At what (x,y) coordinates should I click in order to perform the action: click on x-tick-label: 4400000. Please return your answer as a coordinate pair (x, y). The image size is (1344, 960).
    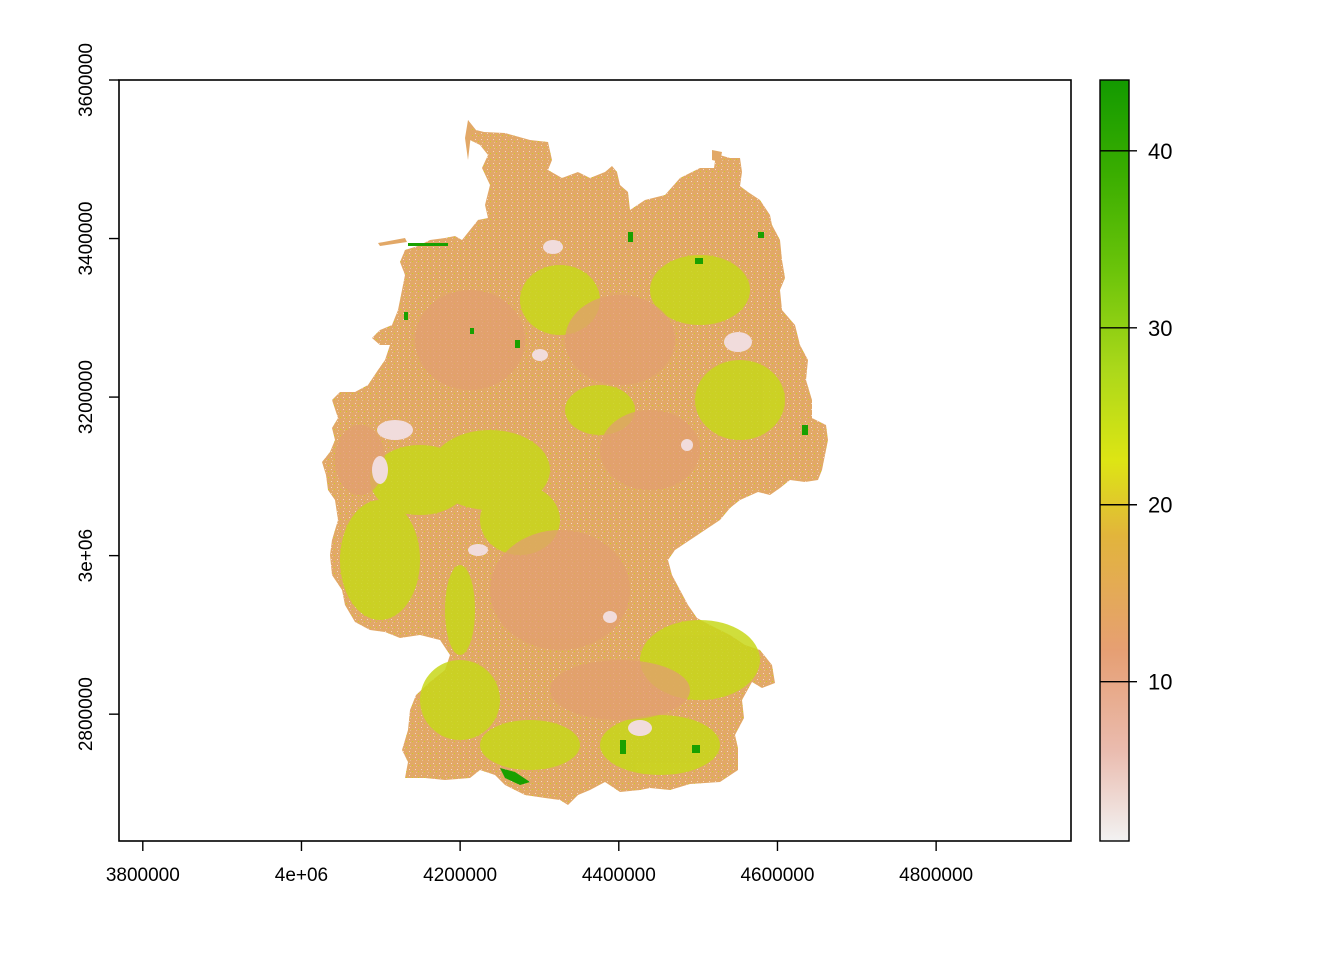
    Looking at the image, I should click on (619, 875).